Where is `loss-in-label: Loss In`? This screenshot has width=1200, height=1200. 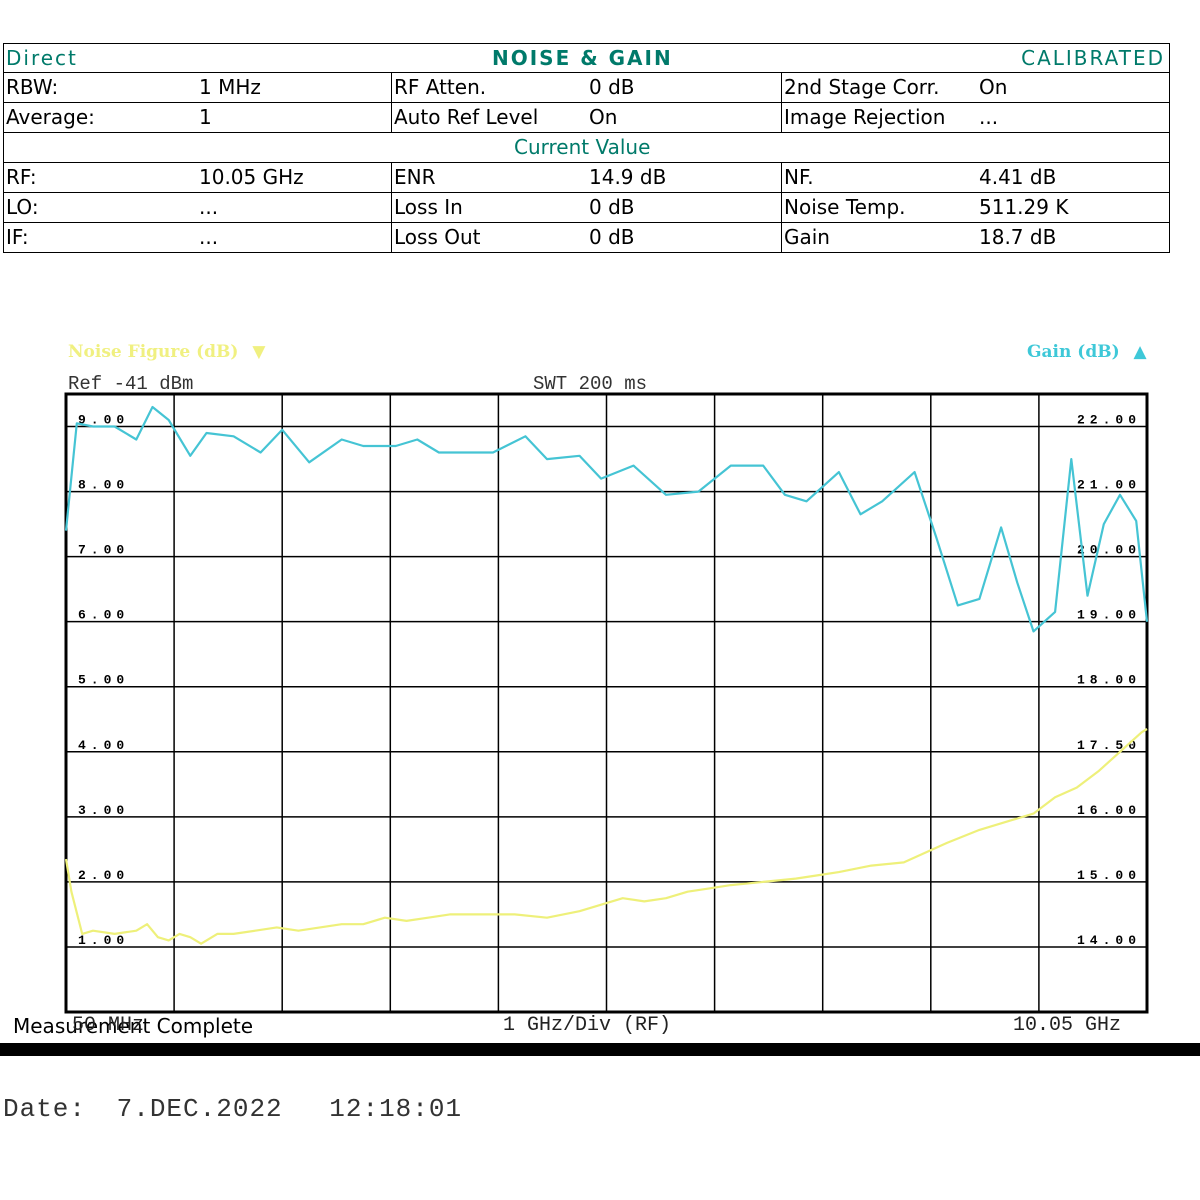
loss-in-label: Loss In is located at coordinates (428, 207).